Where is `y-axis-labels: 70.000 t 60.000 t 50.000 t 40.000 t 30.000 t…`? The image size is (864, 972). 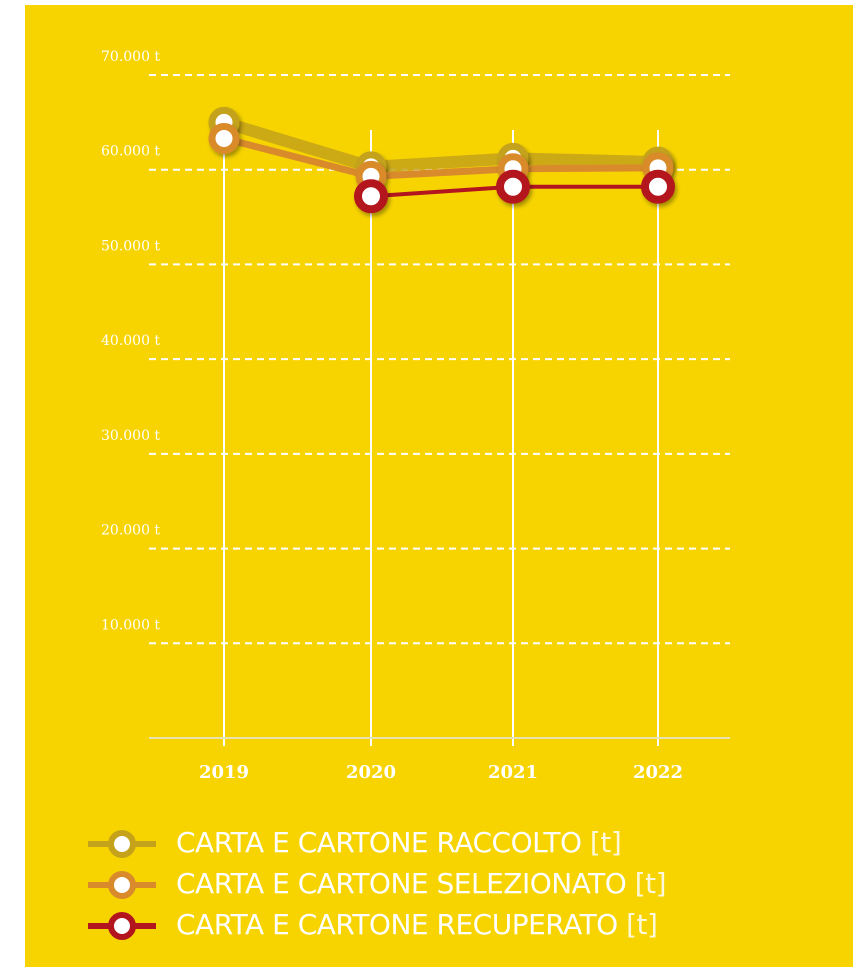
y-axis-labels: 70.000 t 60.000 t 50.000 t 40.000 t 30.000 t… is located at coordinates (130, 341).